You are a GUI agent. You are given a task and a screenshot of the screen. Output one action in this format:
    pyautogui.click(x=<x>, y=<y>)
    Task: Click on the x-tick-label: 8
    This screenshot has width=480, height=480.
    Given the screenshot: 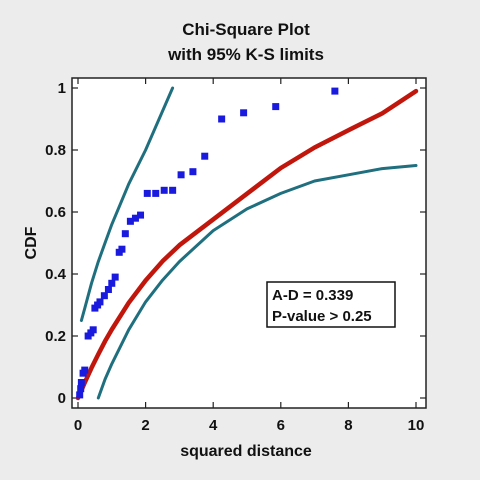 What is the action you would take?
    pyautogui.click(x=348, y=425)
    